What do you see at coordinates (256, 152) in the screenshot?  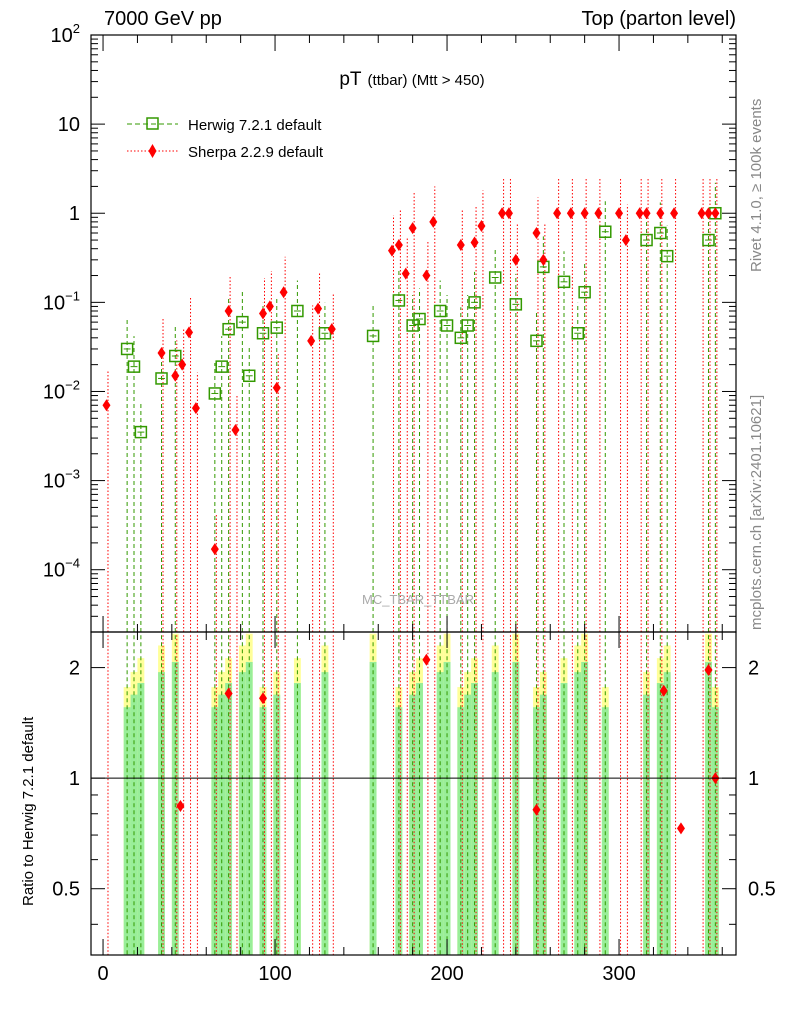 I see `legend-sherpa-label: Sherpa 2.2.9 default` at bounding box center [256, 152].